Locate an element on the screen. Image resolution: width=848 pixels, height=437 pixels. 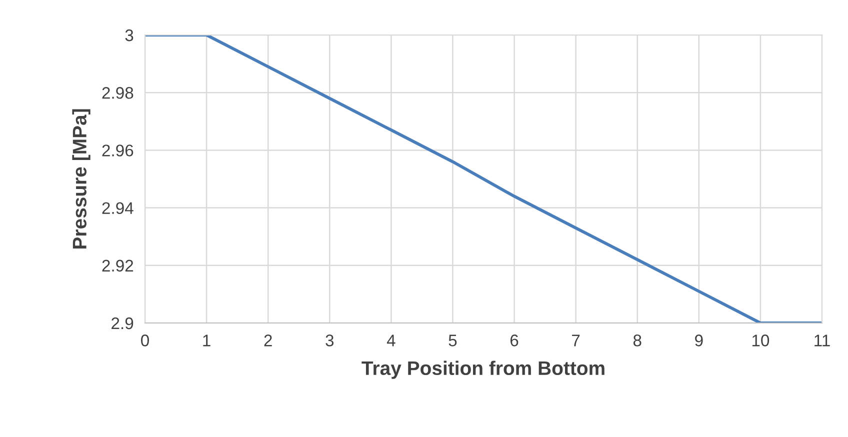
y-tick-label: 3 is located at coordinates (129, 35).